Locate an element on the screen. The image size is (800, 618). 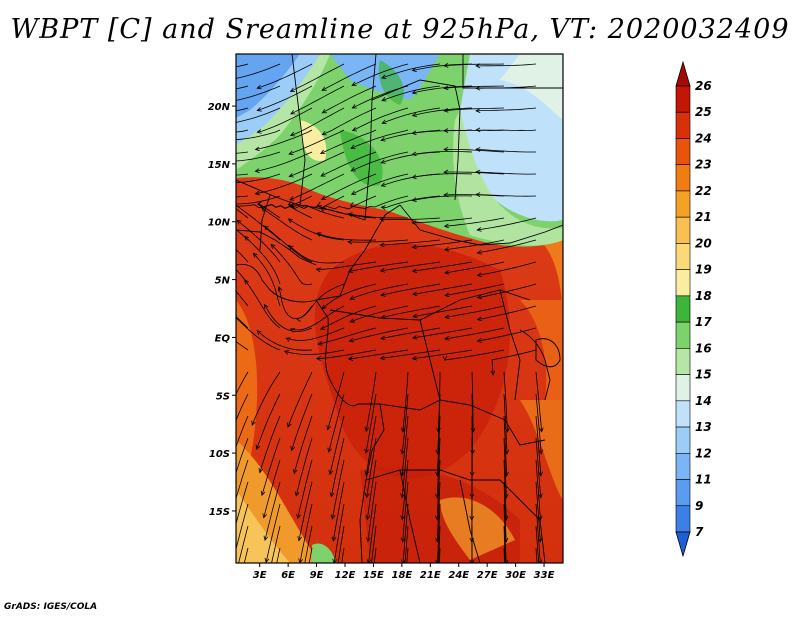
lon-label: 24E is located at coordinates (458, 575).